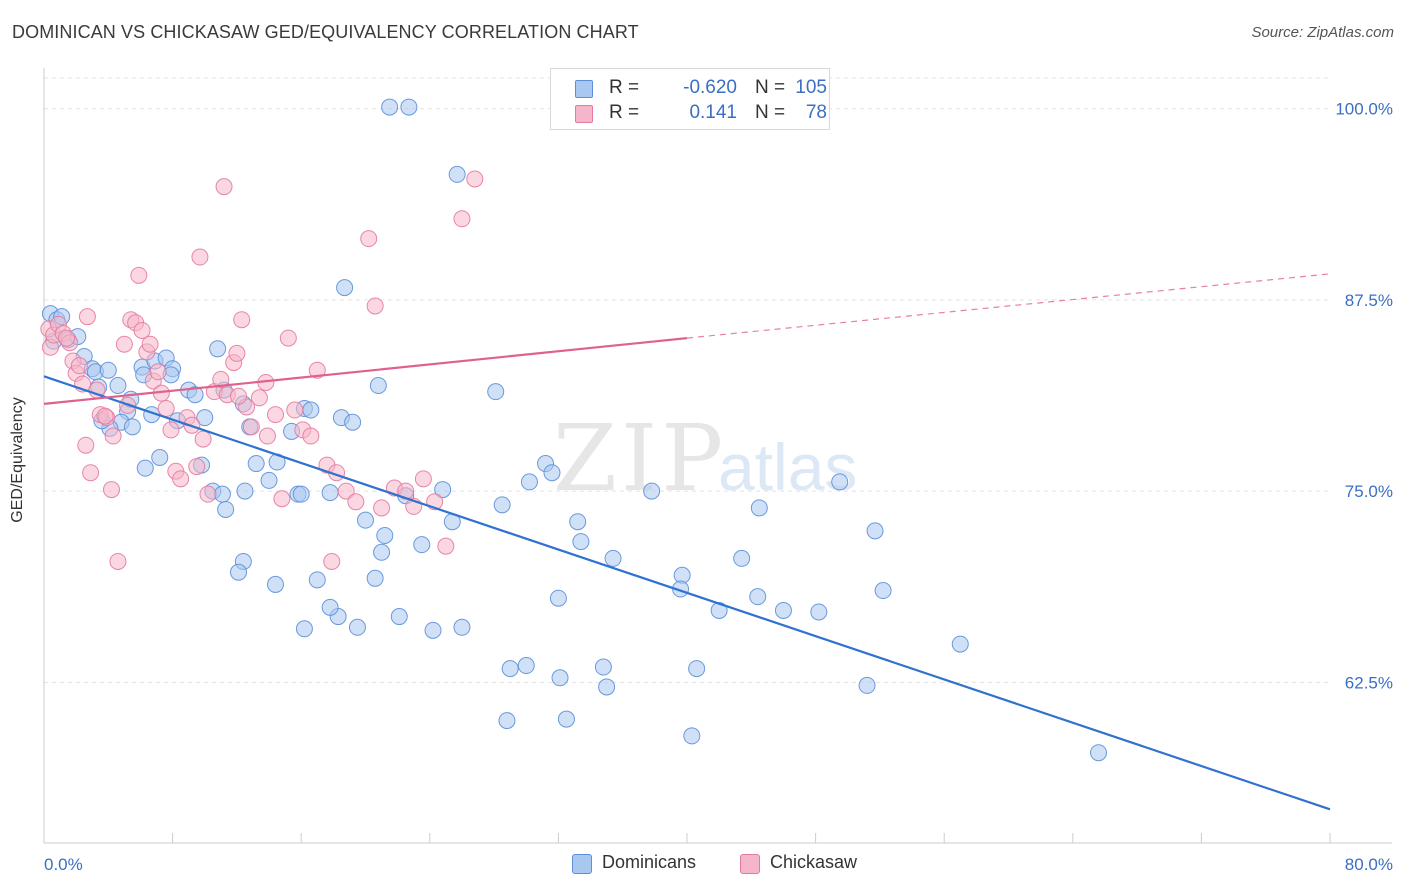 Image resolution: width=1406 pixels, height=892 pixels. What do you see at coordinates (1008, 306) in the screenshot?
I see `trend-line-chickasaw-extension` at bounding box center [1008, 306].